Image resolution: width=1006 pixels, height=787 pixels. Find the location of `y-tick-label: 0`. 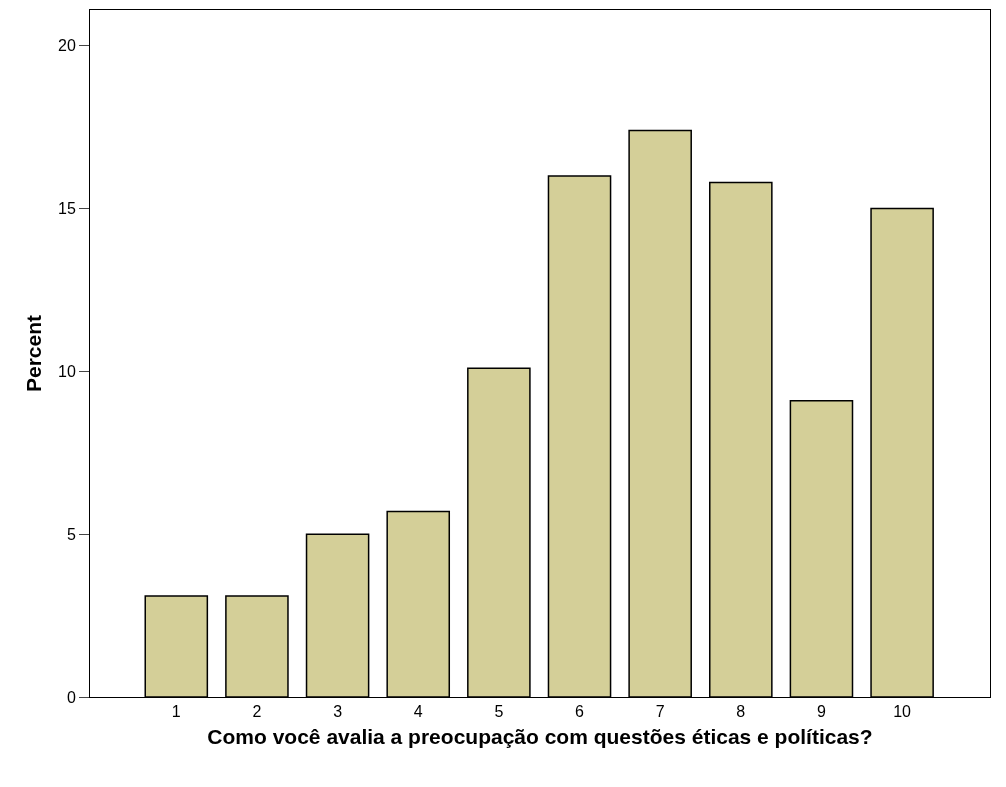

y-tick-label: 0 is located at coordinates (71, 697).